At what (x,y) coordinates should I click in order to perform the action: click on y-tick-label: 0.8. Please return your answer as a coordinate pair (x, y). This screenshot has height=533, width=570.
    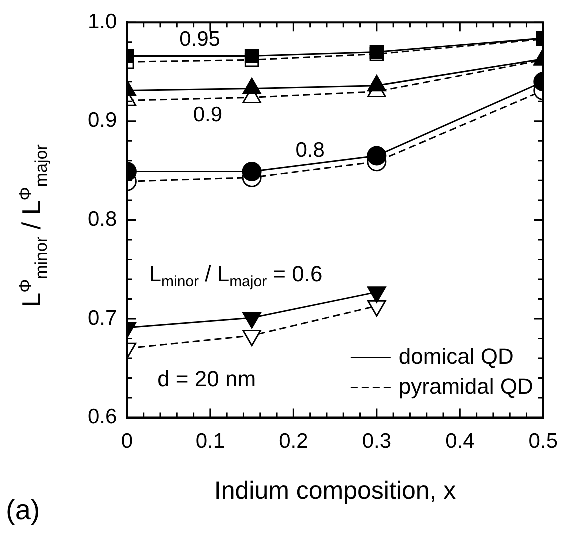
    Looking at the image, I should click on (103, 219).